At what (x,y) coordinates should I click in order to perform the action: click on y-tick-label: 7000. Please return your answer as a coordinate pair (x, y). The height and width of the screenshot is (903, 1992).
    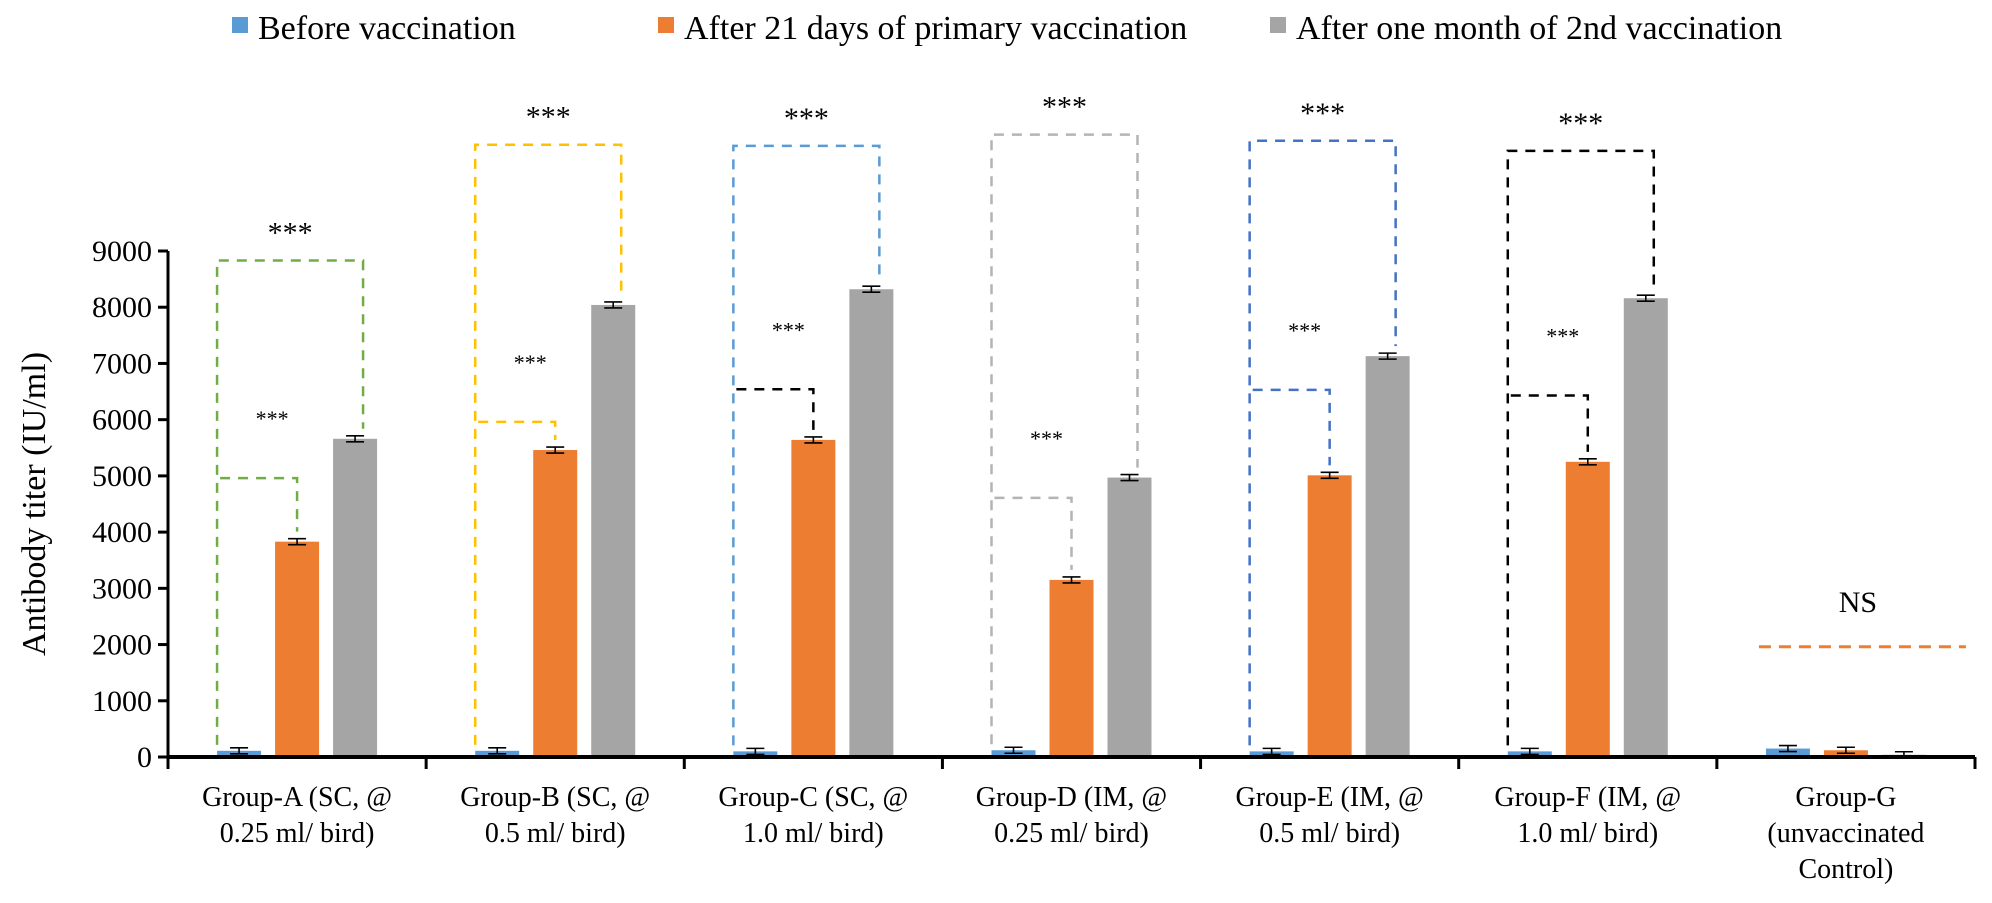
    Looking at the image, I should click on (122, 363).